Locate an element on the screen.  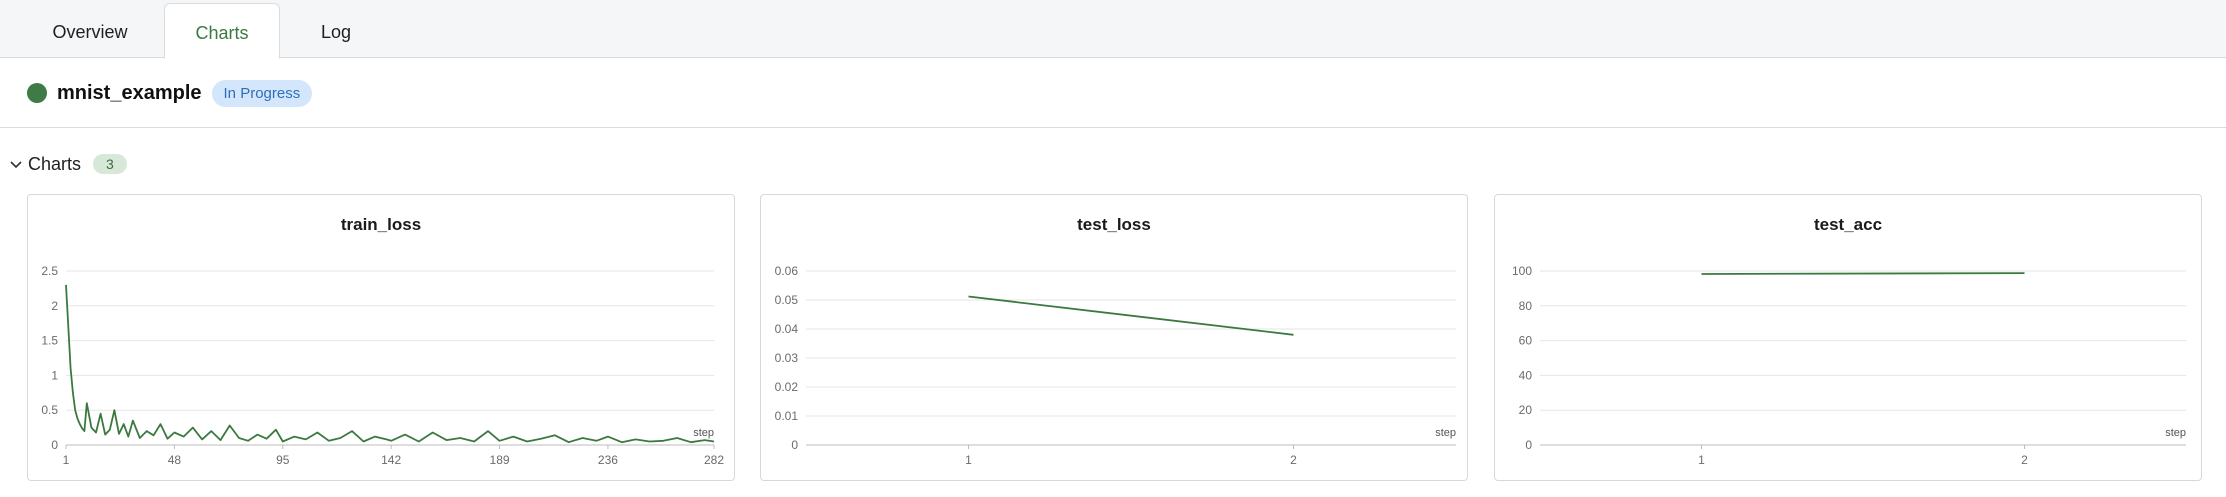
tab-log: Log is located at coordinates (336, 32).